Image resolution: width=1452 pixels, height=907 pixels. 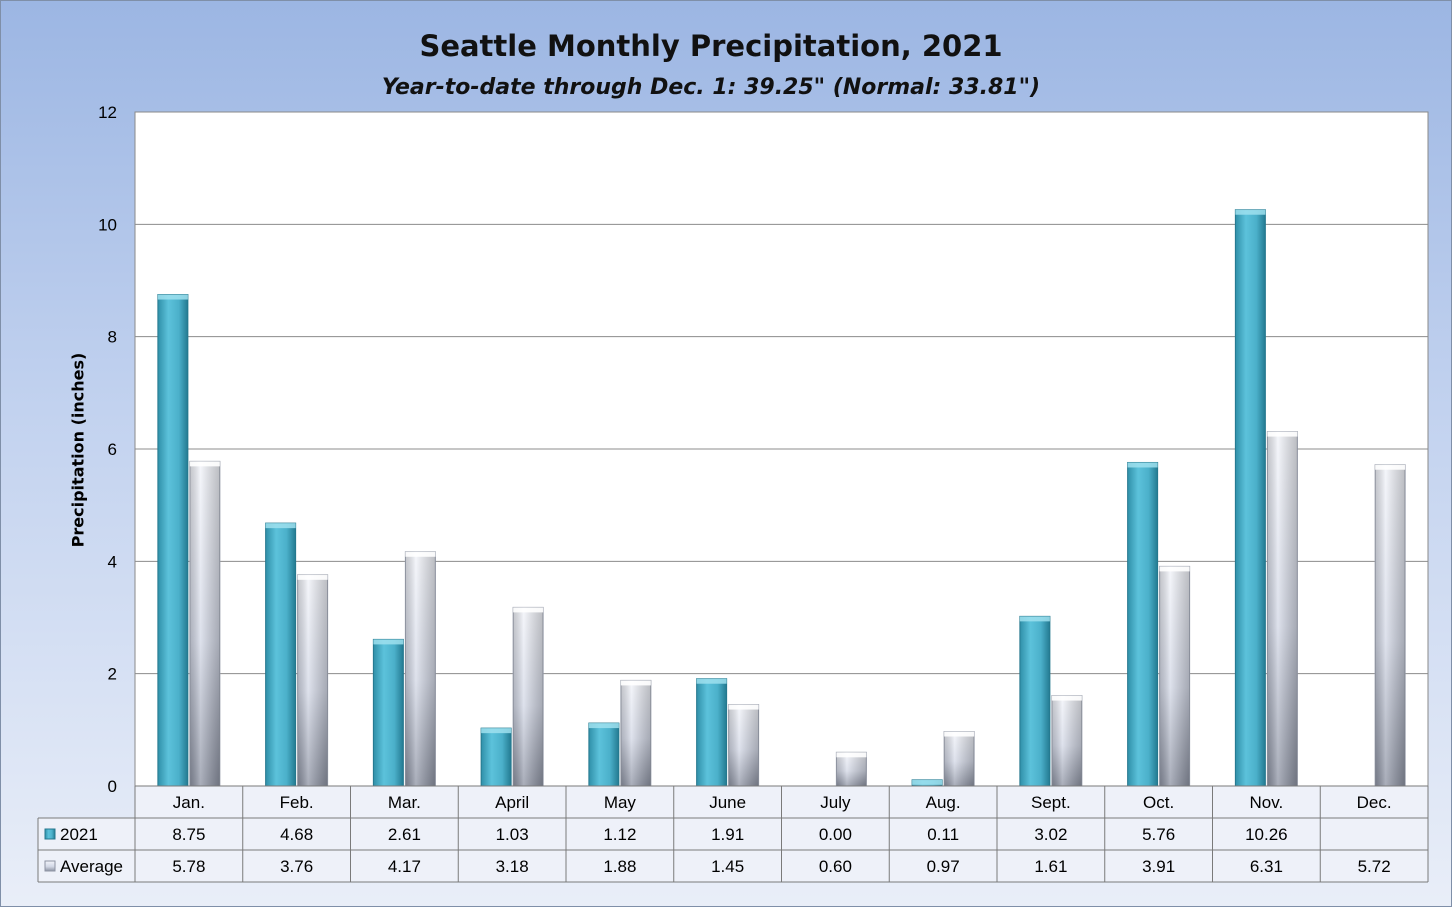 What do you see at coordinates (297, 802) in the screenshot?
I see `x-tick-label: Feb.` at bounding box center [297, 802].